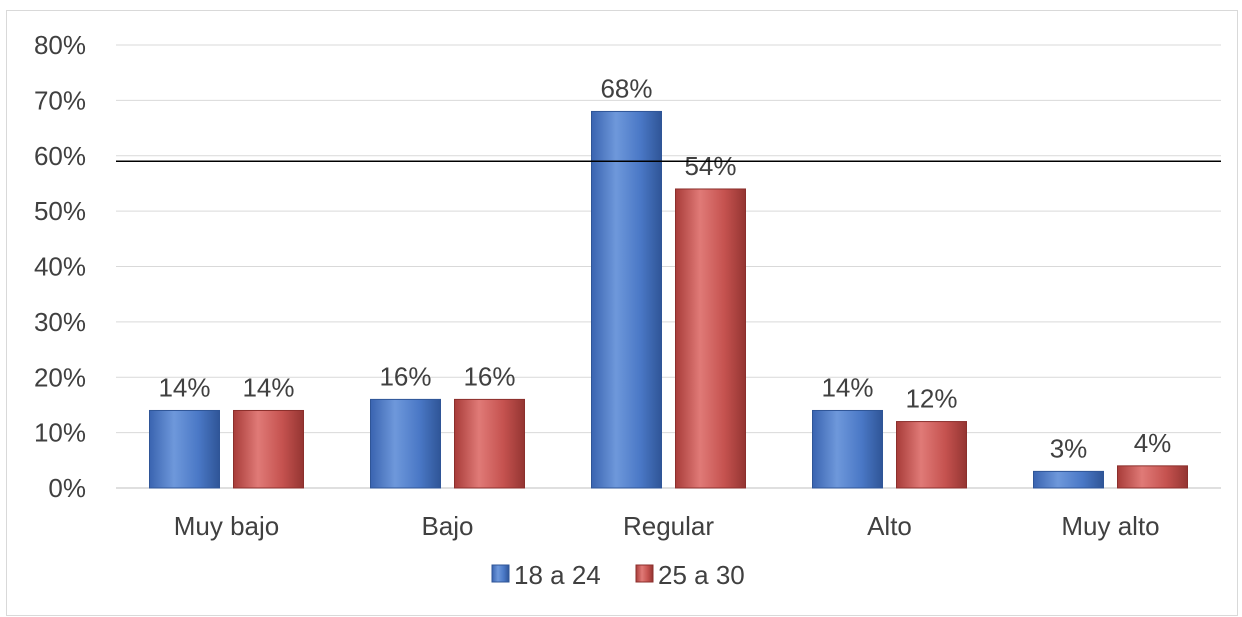 Image resolution: width=1242 pixels, height=617 pixels. Describe the element at coordinates (60, 322) in the screenshot. I see `y-tick-label: 30%` at that location.